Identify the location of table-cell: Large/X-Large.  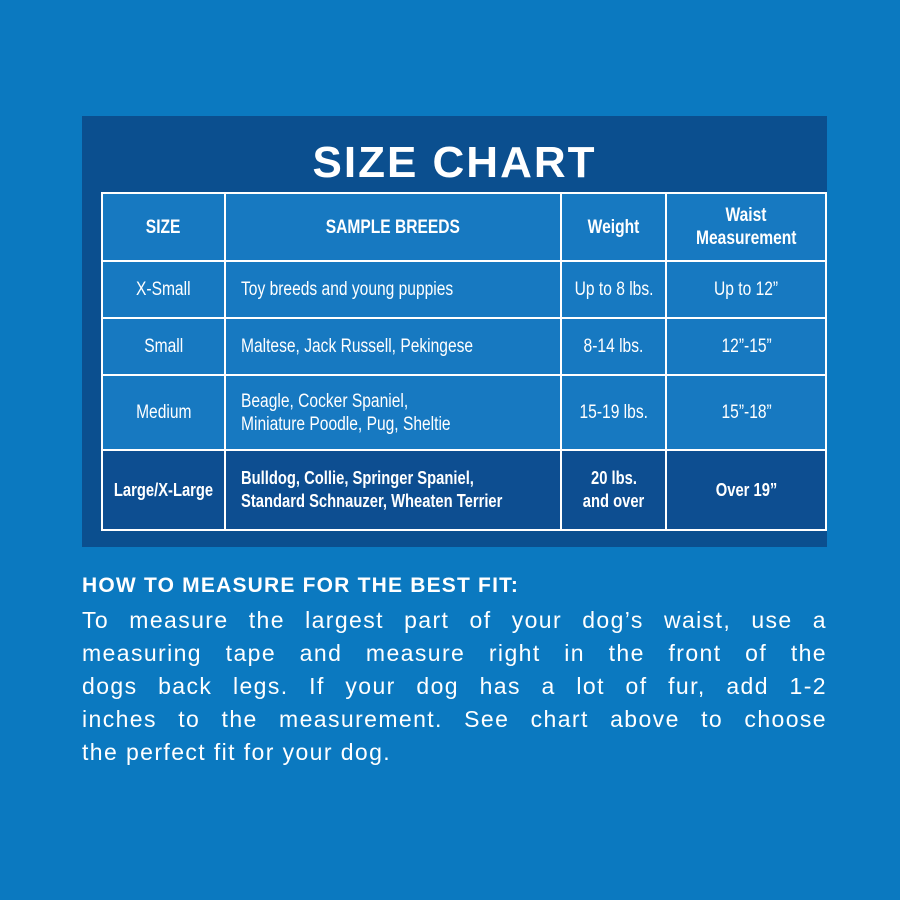
(163, 490).